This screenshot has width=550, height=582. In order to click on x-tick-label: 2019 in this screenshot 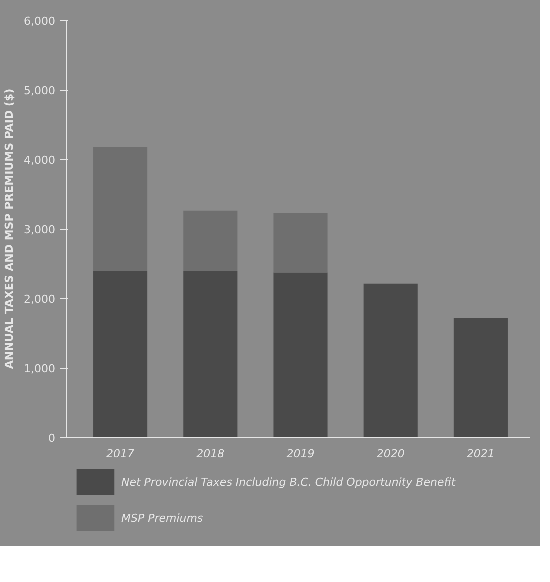, I will do `click(300, 454)`.